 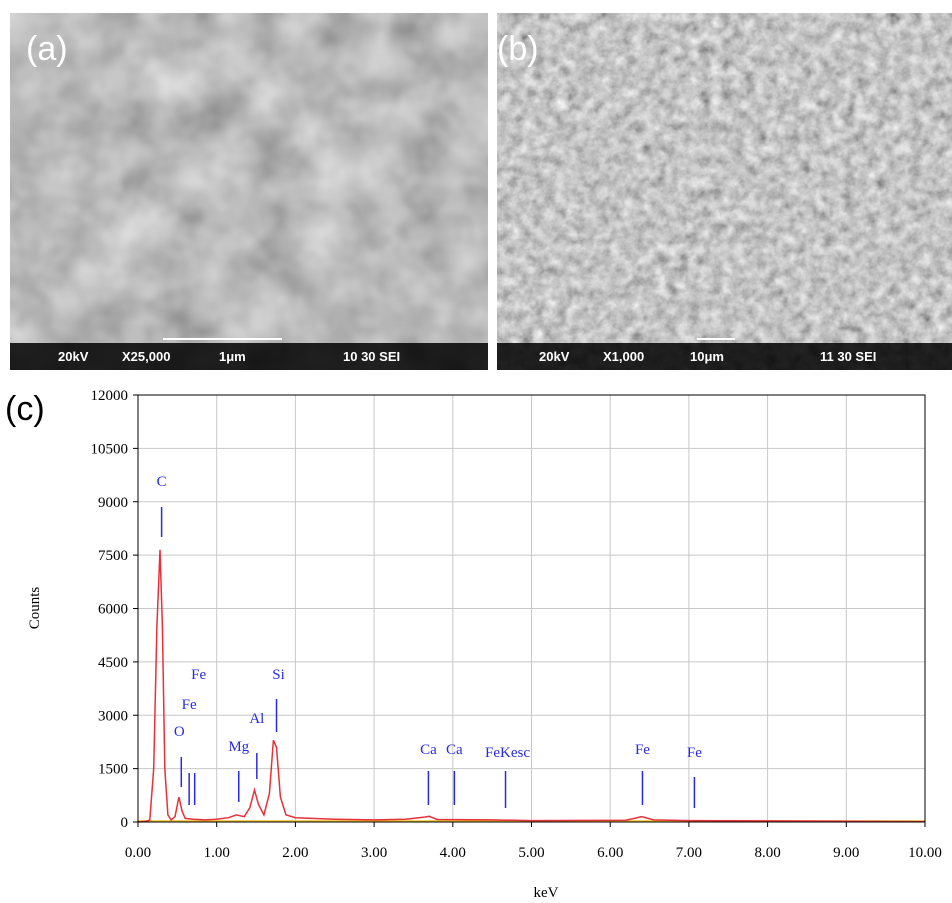 What do you see at coordinates (707, 356) in the screenshot?
I see `sem-info: 10μm` at bounding box center [707, 356].